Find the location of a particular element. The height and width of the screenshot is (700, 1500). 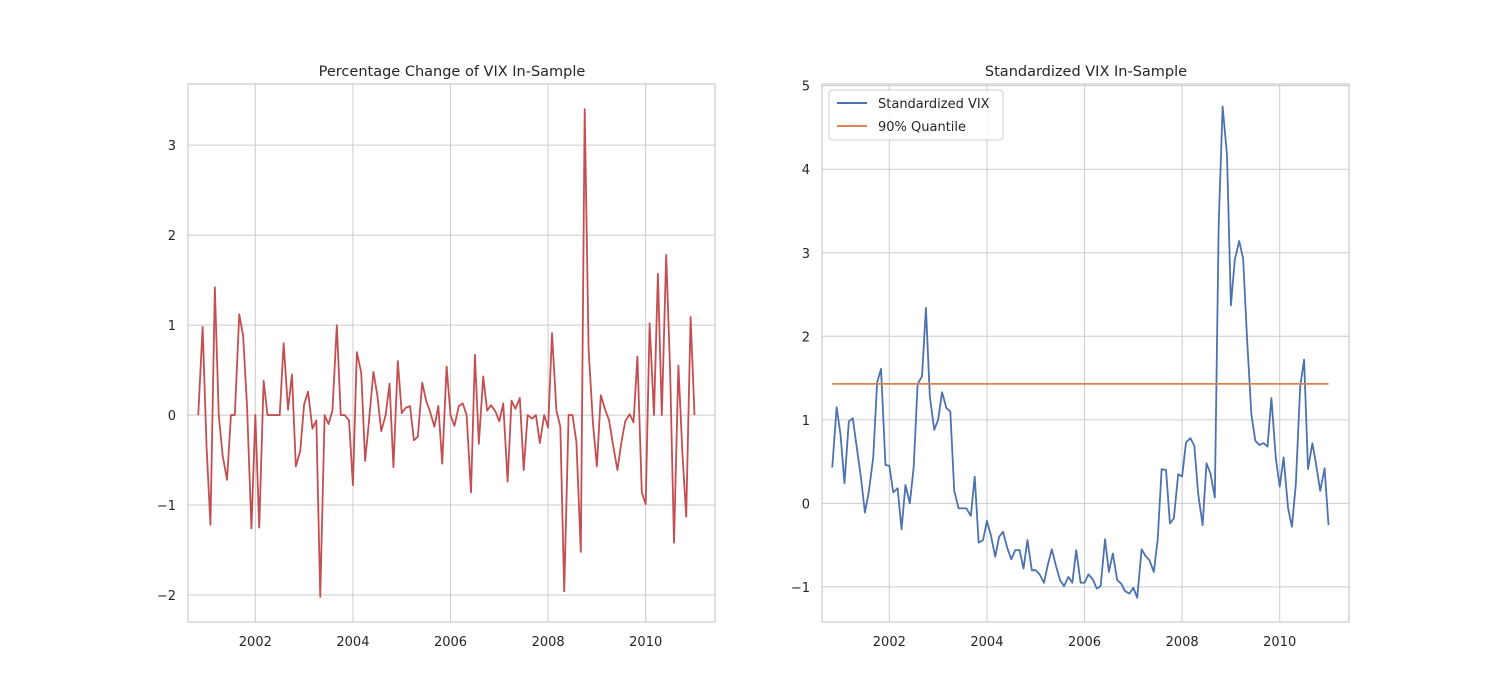

y-tick-label: −2 is located at coordinates (166, 596).